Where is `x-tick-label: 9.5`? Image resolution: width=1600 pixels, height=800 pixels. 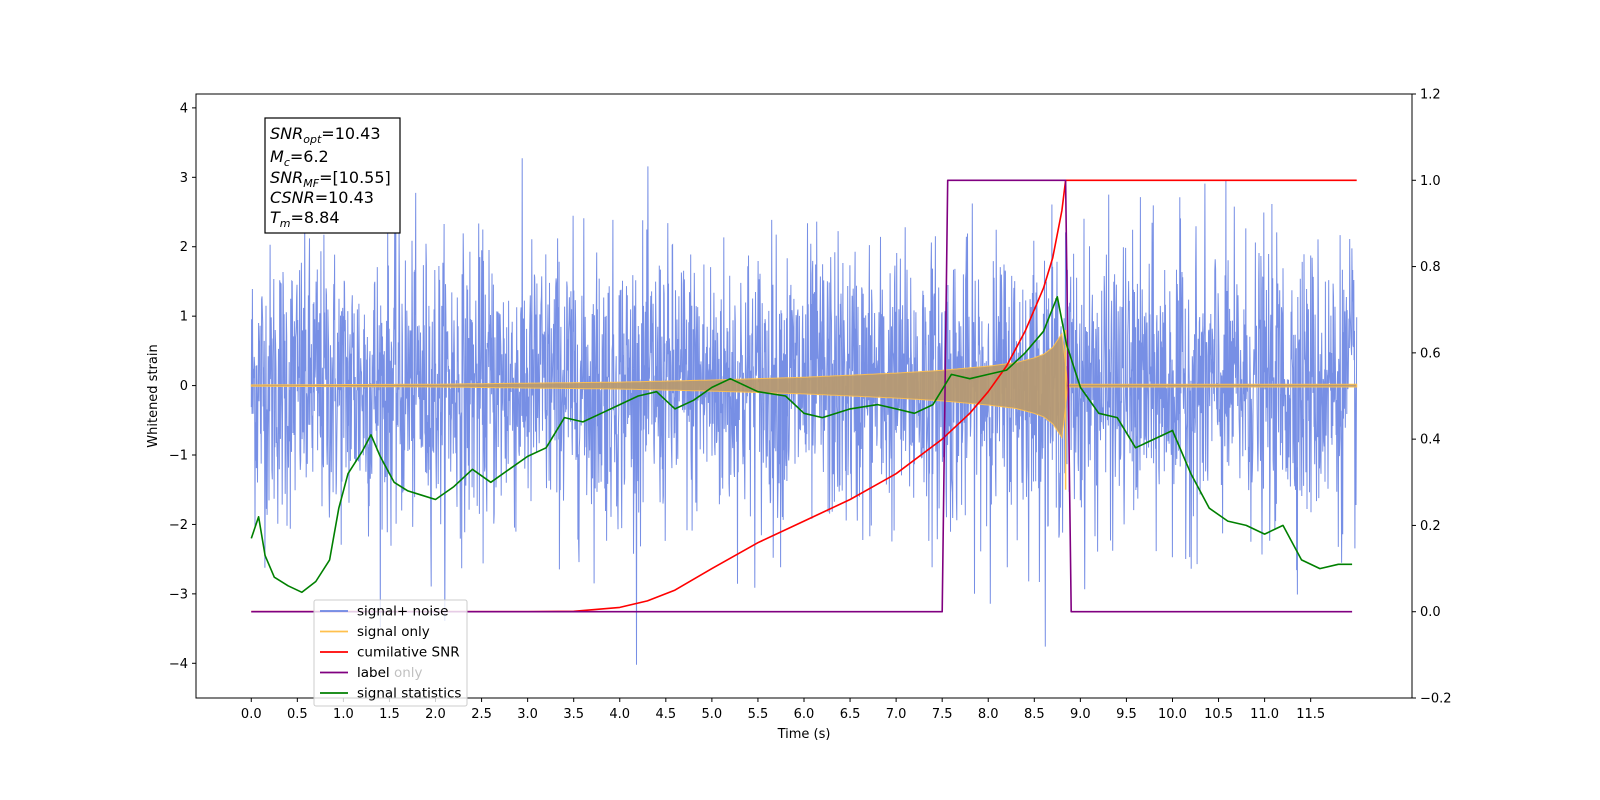
x-tick-label: 9.5 is located at coordinates (1126, 714).